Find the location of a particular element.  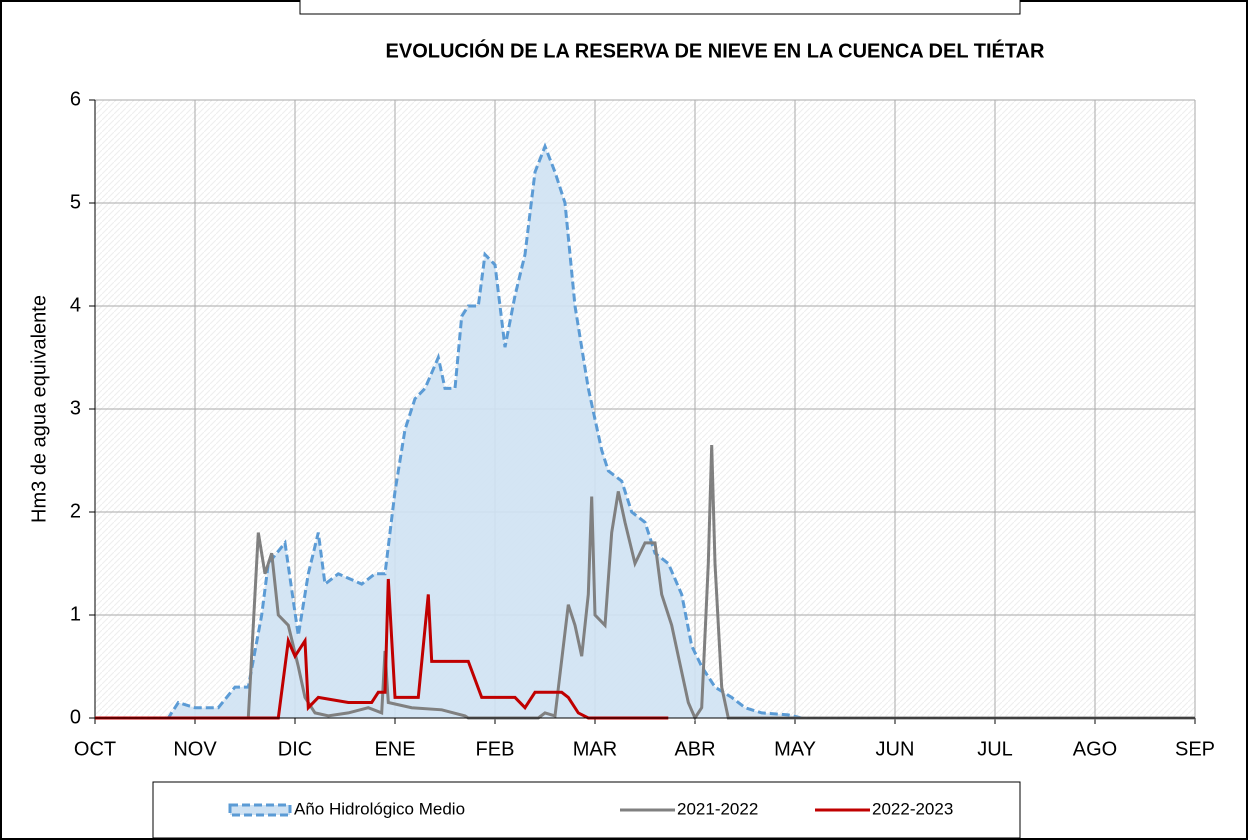

x-tick-label: ENE is located at coordinates (394, 749).